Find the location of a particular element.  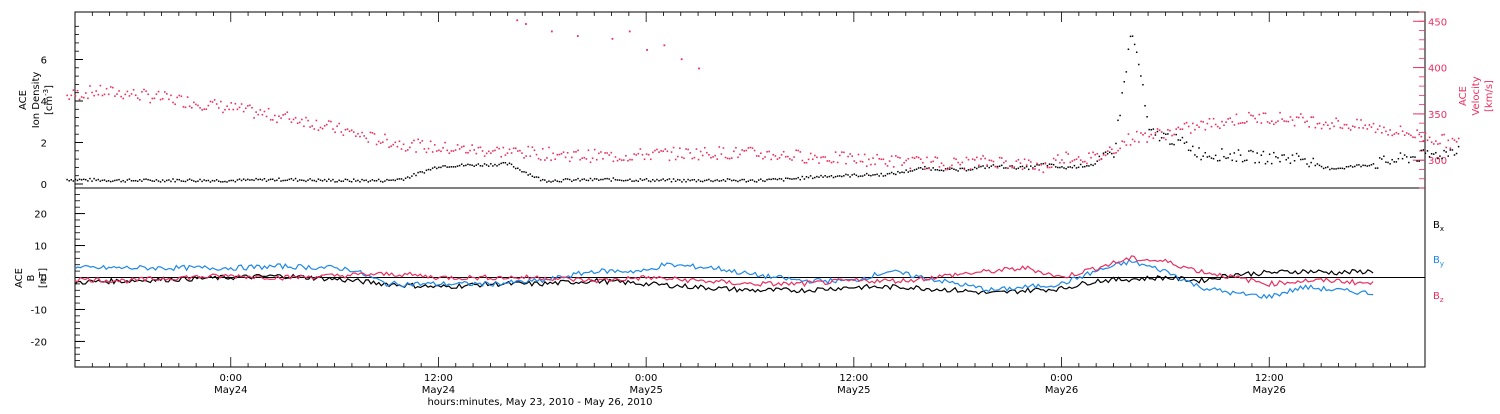

legend-bx-name: B is located at coordinates (1436, 225).